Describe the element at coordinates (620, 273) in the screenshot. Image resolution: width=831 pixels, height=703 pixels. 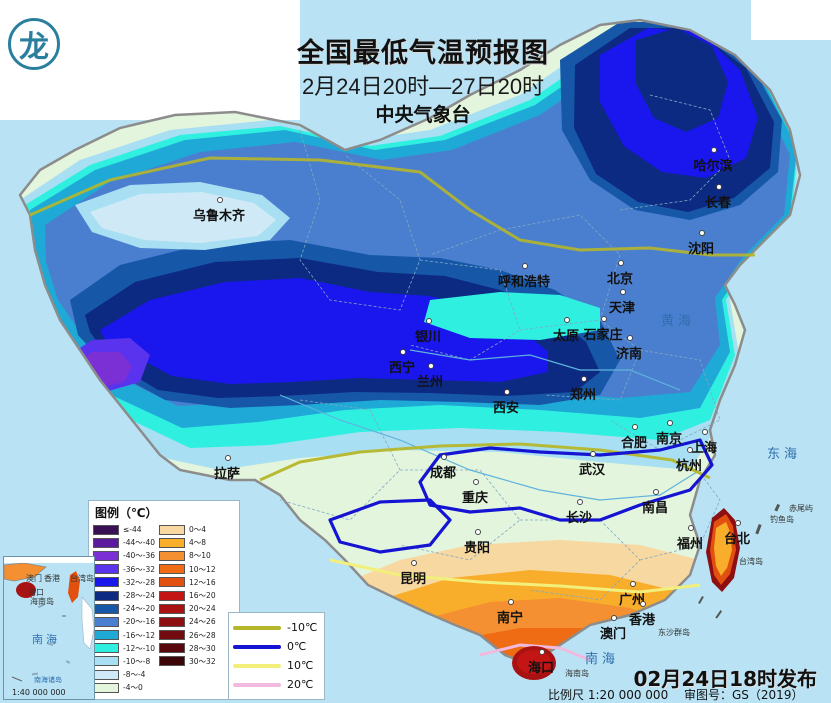
I see `city-label: 北京` at that location.